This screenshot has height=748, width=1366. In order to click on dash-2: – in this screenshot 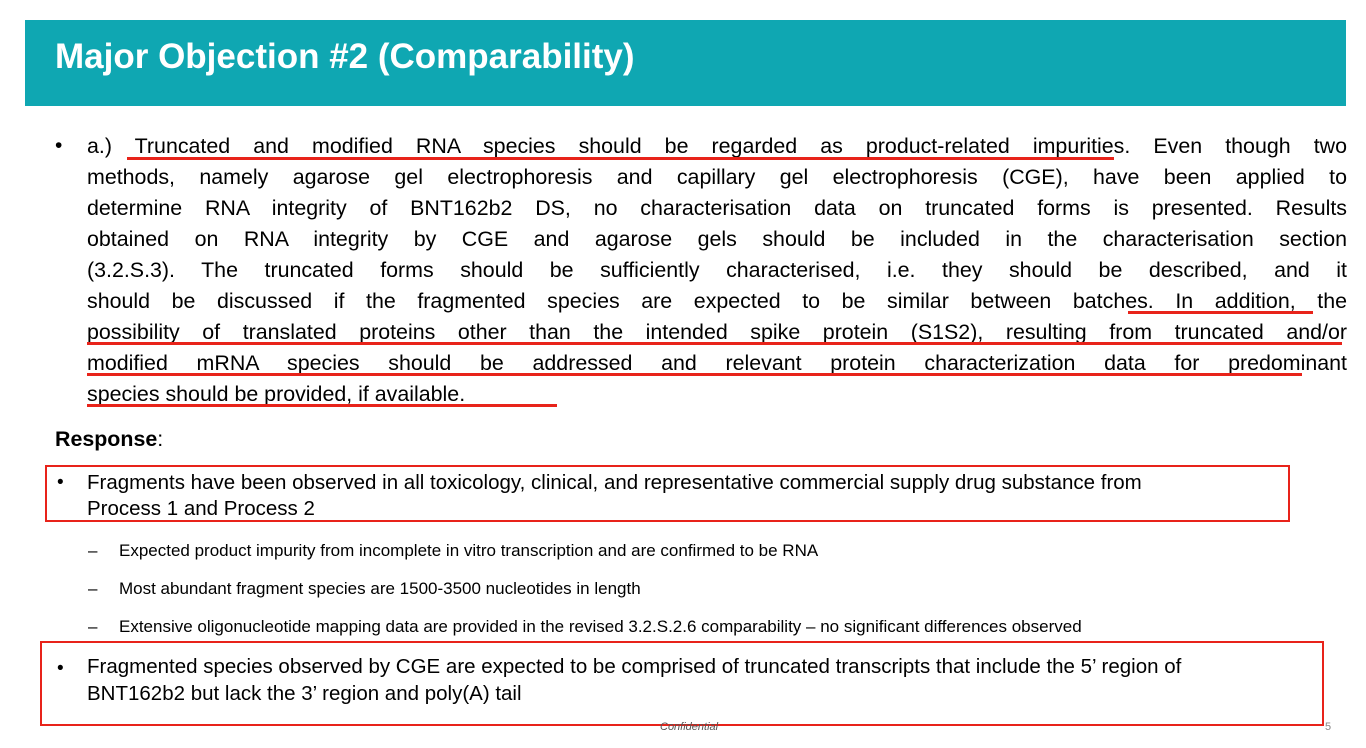, I will do `click(93, 588)`.